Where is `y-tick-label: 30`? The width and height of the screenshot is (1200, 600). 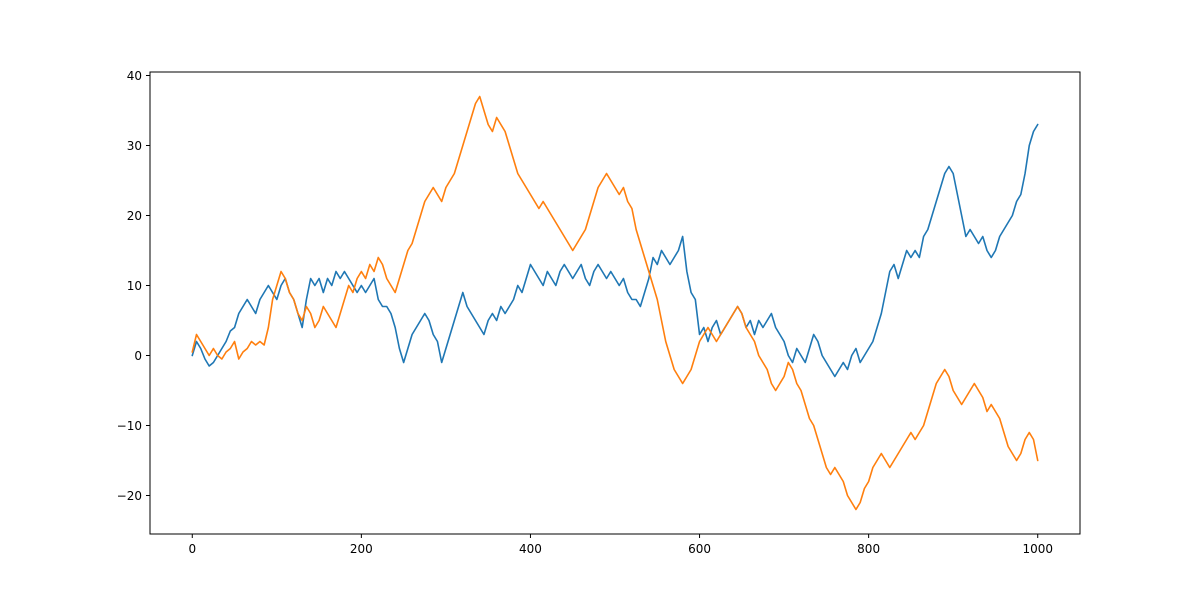 y-tick-label: 30 is located at coordinates (134, 146).